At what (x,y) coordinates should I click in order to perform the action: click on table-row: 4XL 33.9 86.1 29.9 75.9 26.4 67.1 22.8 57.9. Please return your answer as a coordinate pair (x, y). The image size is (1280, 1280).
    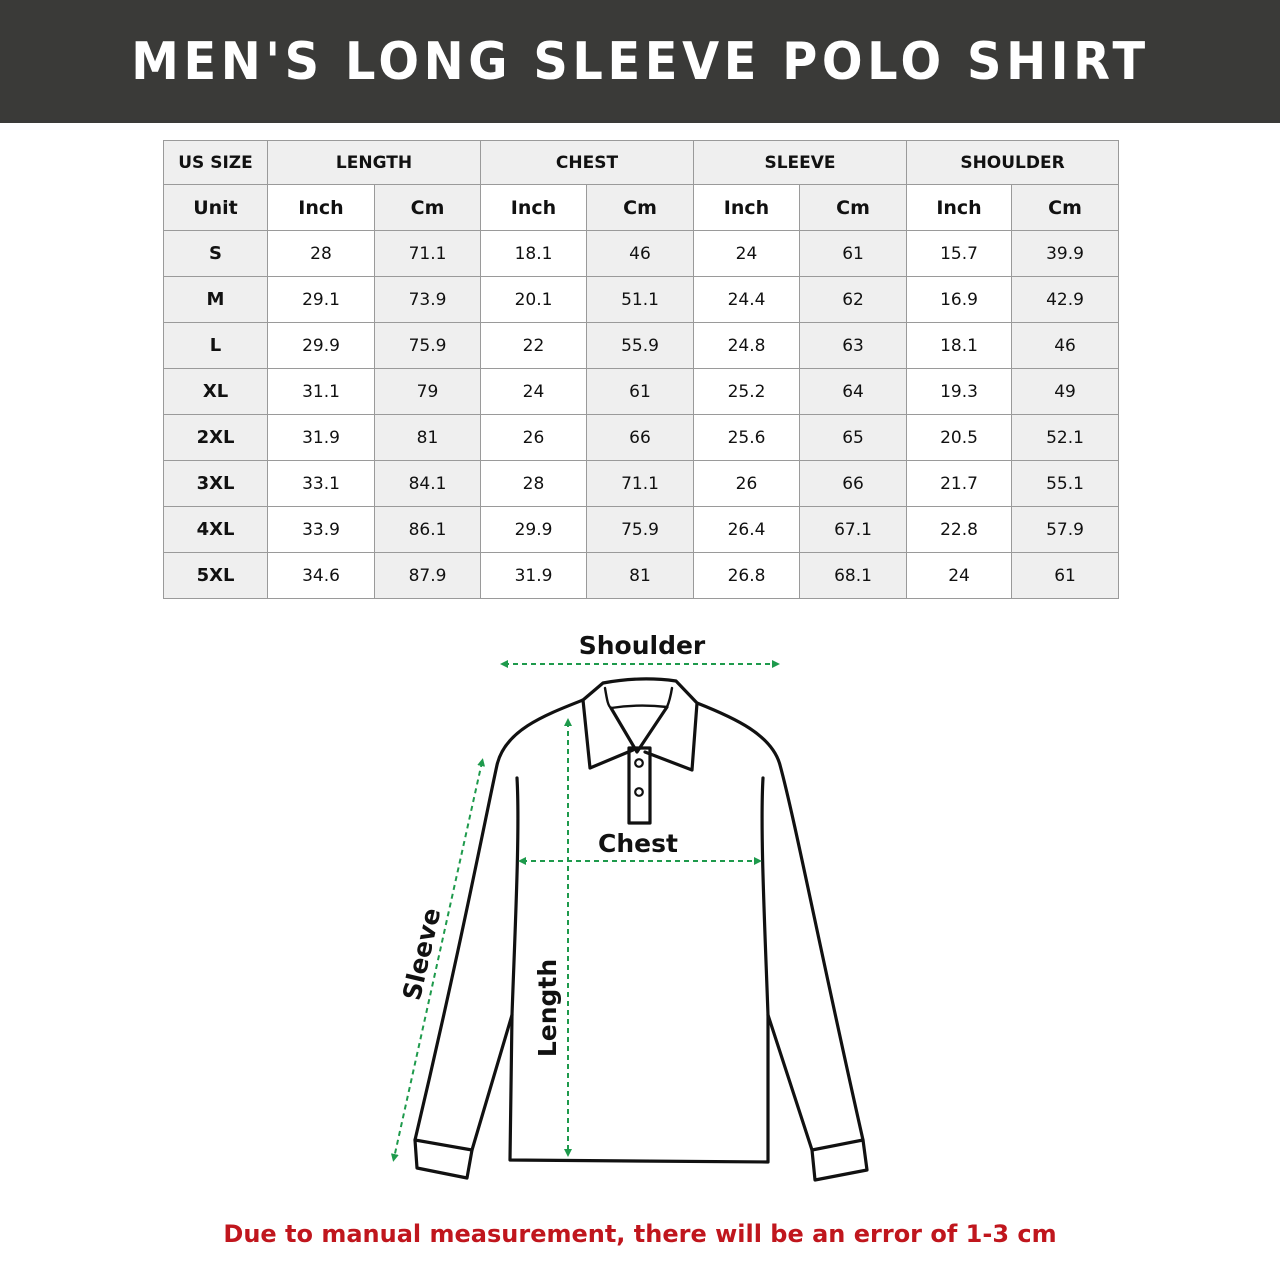
    Looking at the image, I should click on (641, 529).